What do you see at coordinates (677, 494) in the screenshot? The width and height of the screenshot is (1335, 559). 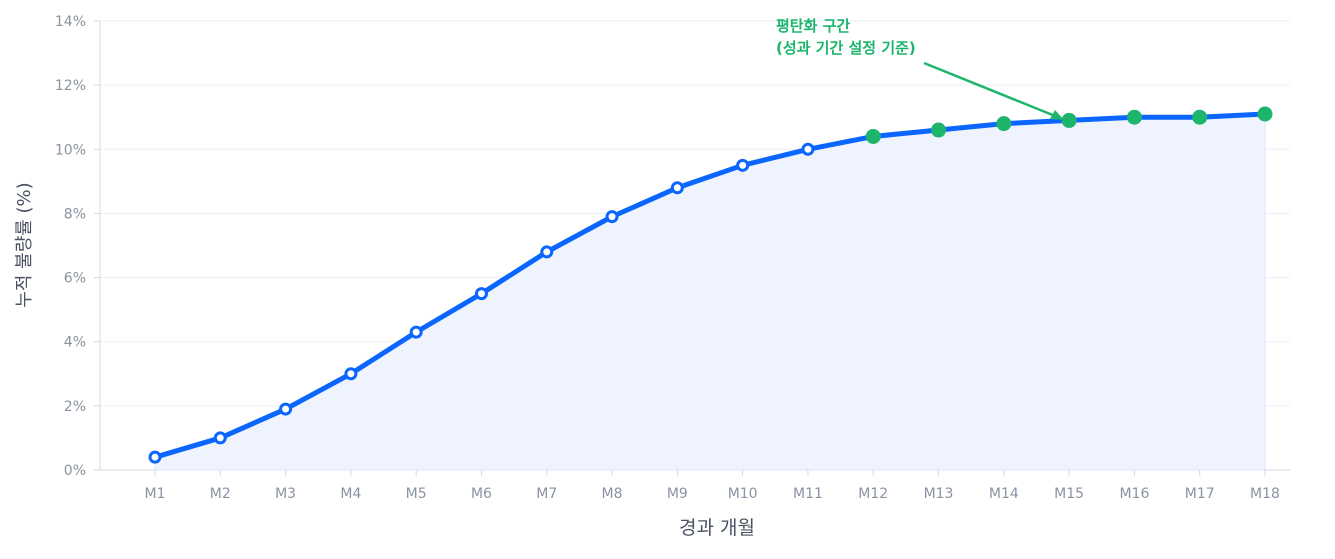 I see `x-tick-label: M9` at bounding box center [677, 494].